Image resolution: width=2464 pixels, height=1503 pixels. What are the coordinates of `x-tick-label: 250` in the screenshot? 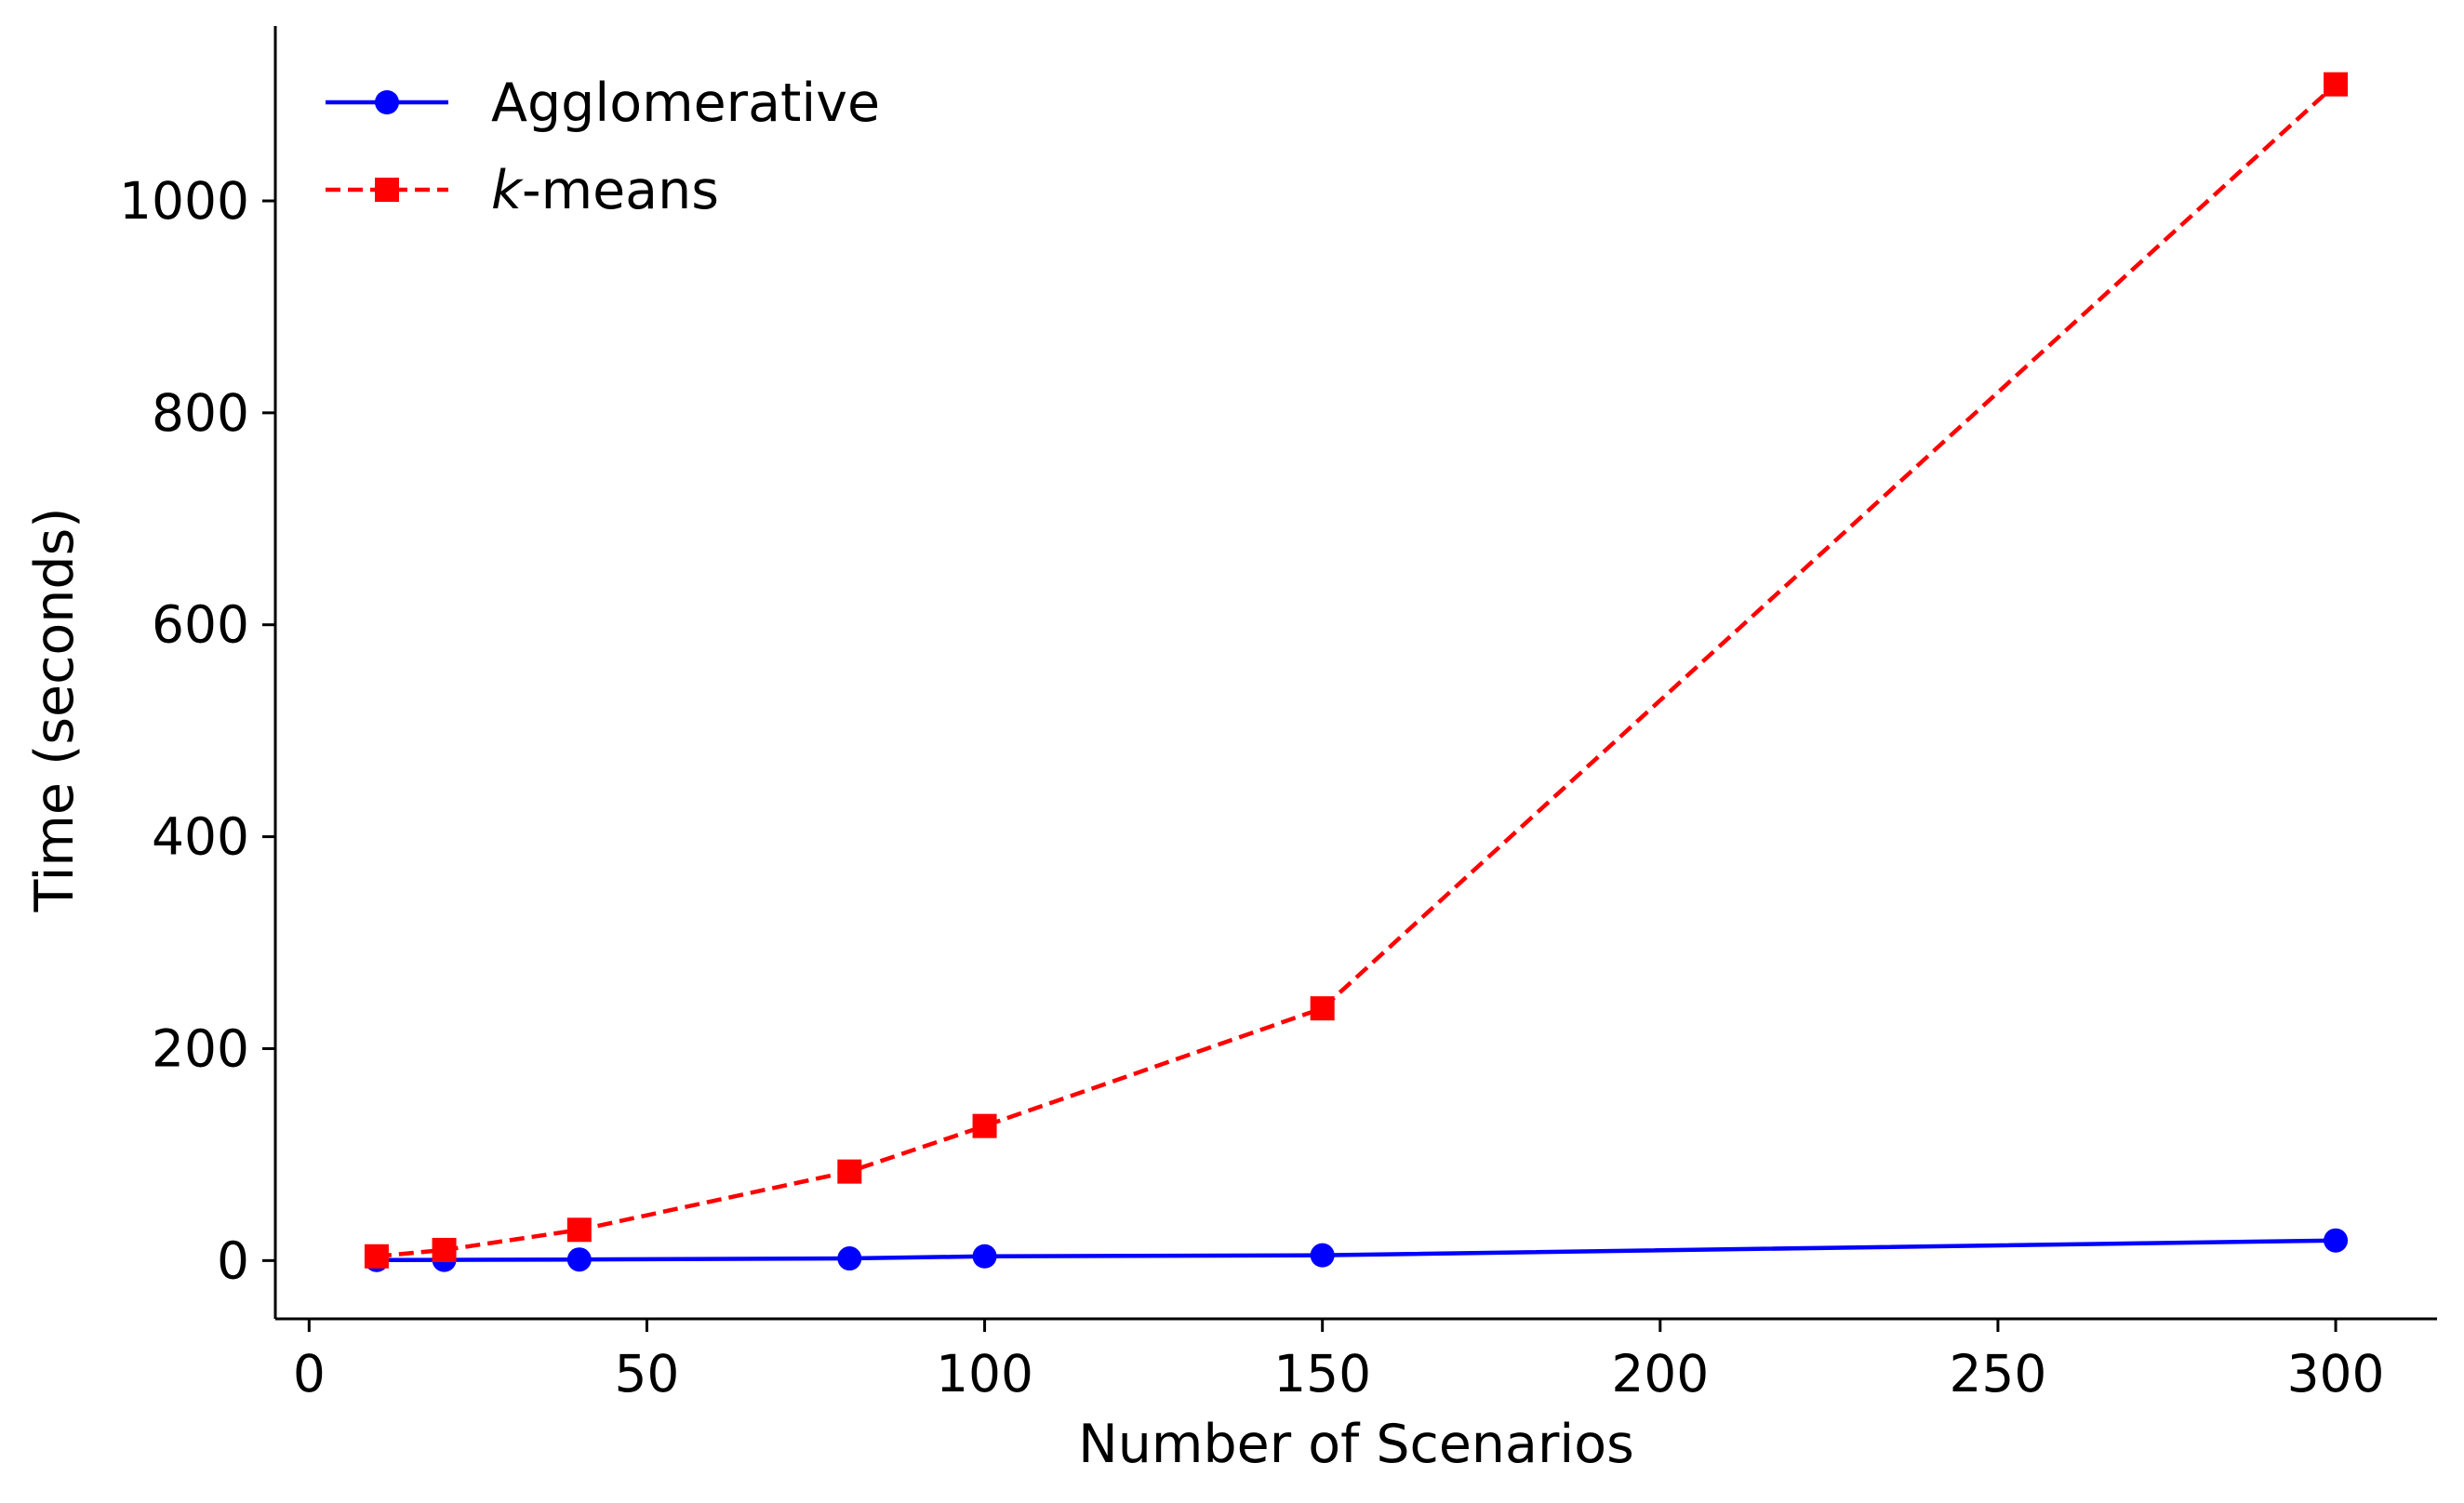 It's located at (1997, 1373).